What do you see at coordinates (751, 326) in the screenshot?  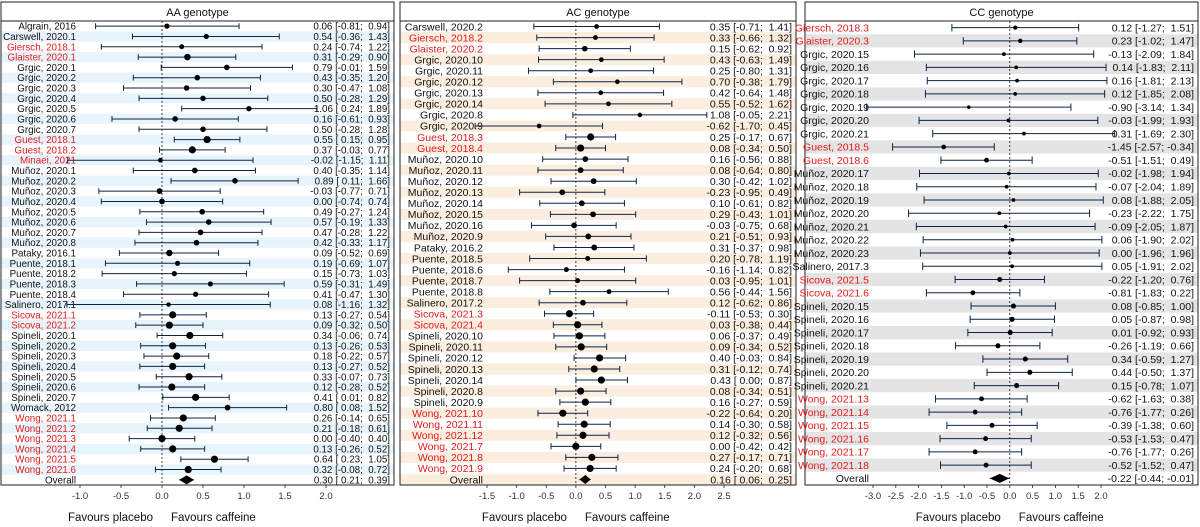 I see `ci-value: 0.03 [-0.38; 0.44]` at bounding box center [751, 326].